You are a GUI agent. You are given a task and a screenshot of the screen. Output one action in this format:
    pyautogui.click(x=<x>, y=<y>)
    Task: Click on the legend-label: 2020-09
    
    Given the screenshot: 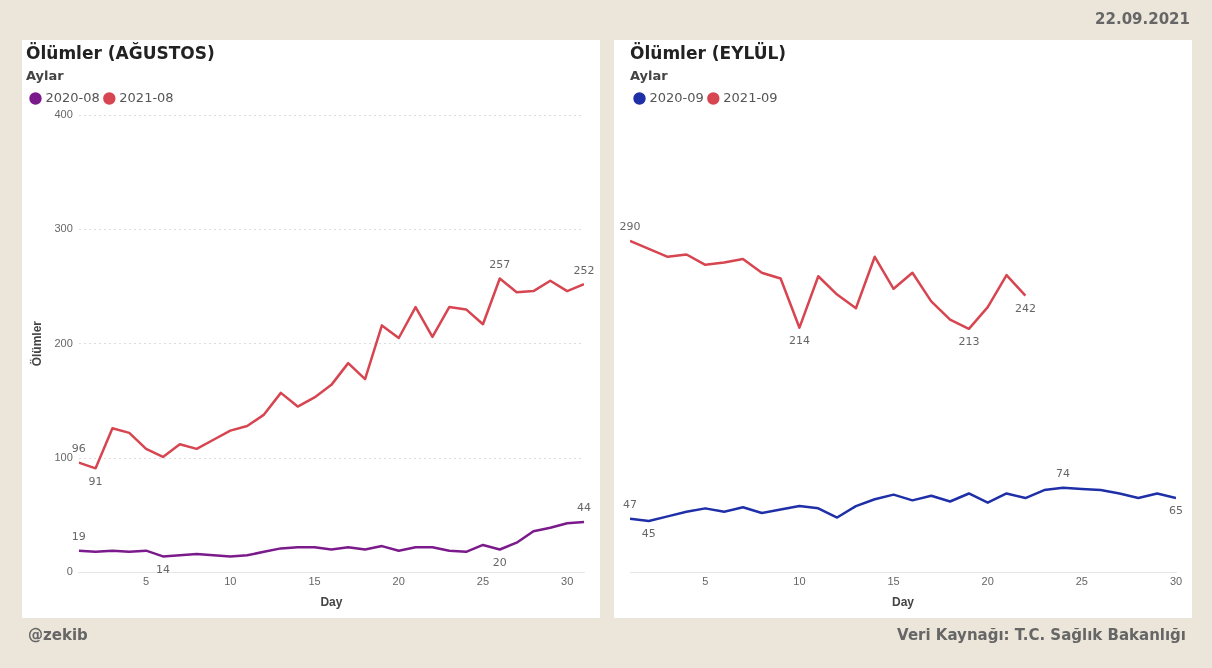 What is the action you would take?
    pyautogui.click(x=676, y=97)
    